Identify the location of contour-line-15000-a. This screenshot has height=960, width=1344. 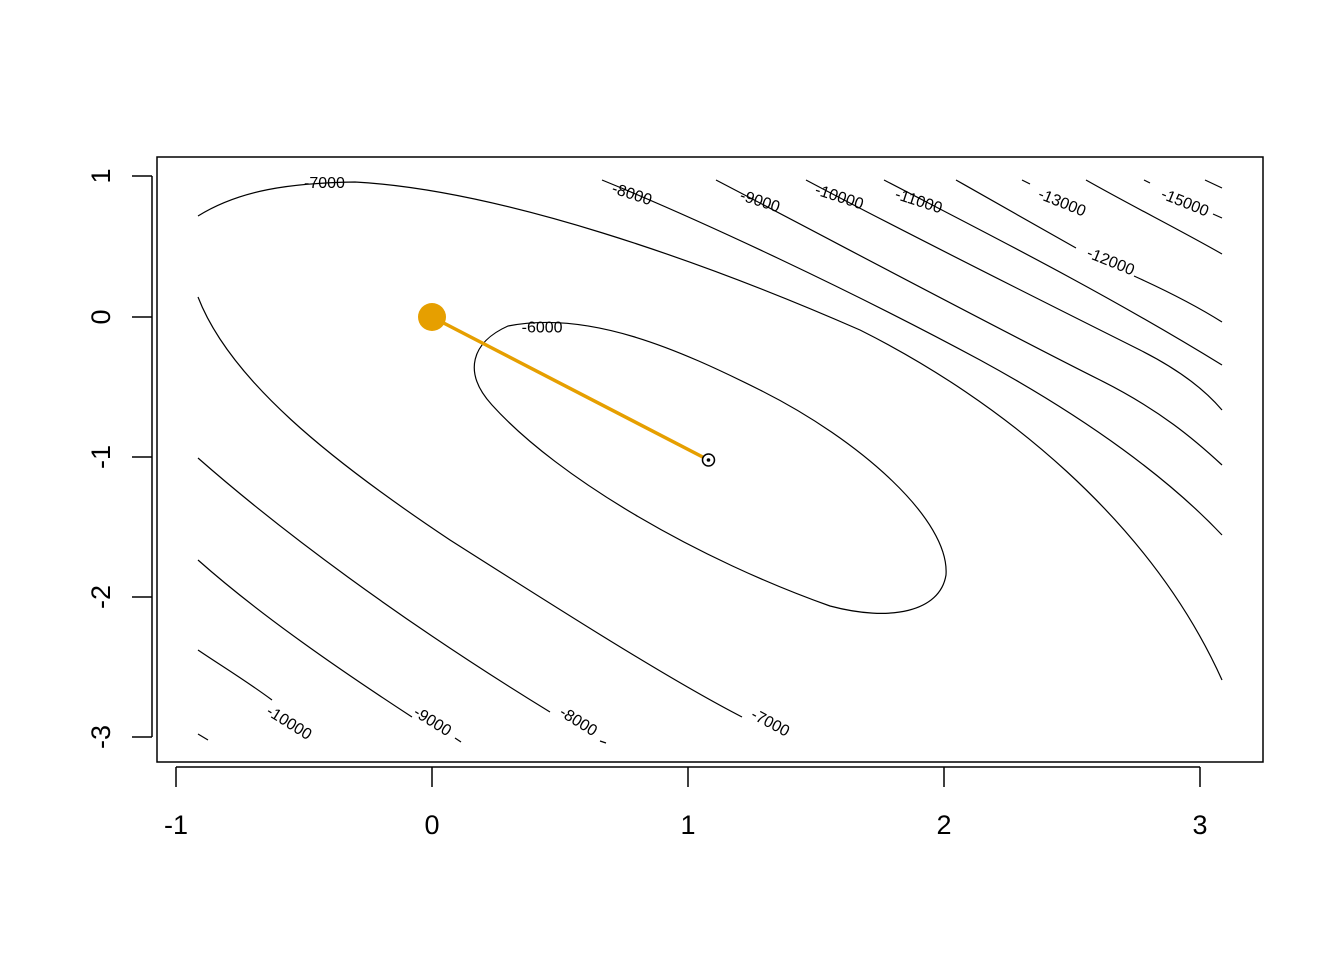
(1147, 181).